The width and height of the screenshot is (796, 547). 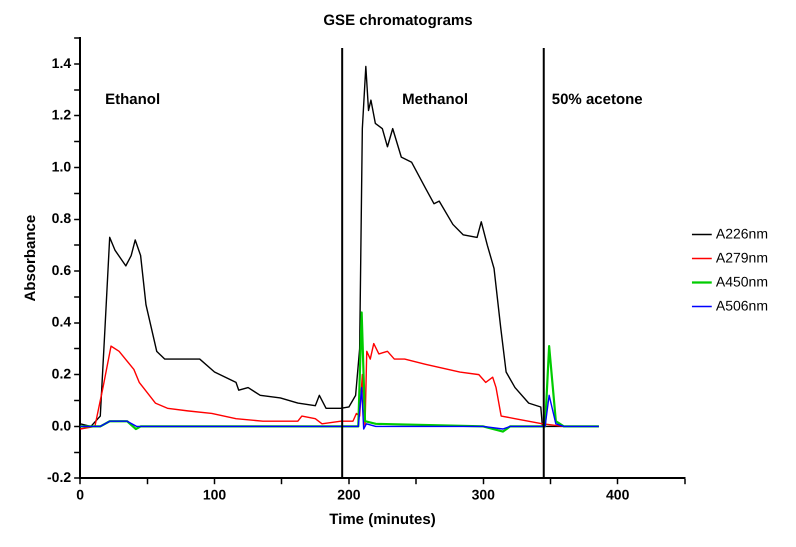 What do you see at coordinates (618, 494) in the screenshot?
I see `x-tick-label: 400` at bounding box center [618, 494].